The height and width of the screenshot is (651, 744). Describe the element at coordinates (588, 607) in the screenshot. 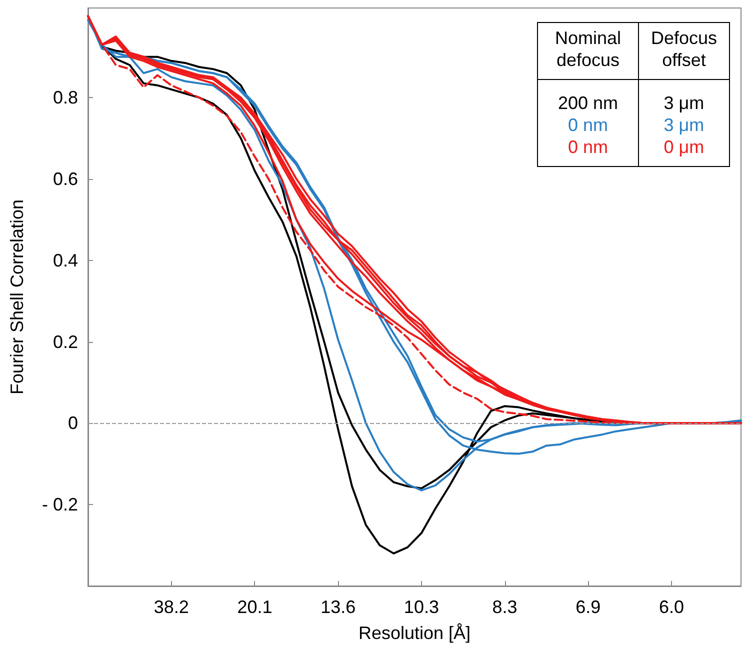

I see `x-tick-label: 6.9` at that location.